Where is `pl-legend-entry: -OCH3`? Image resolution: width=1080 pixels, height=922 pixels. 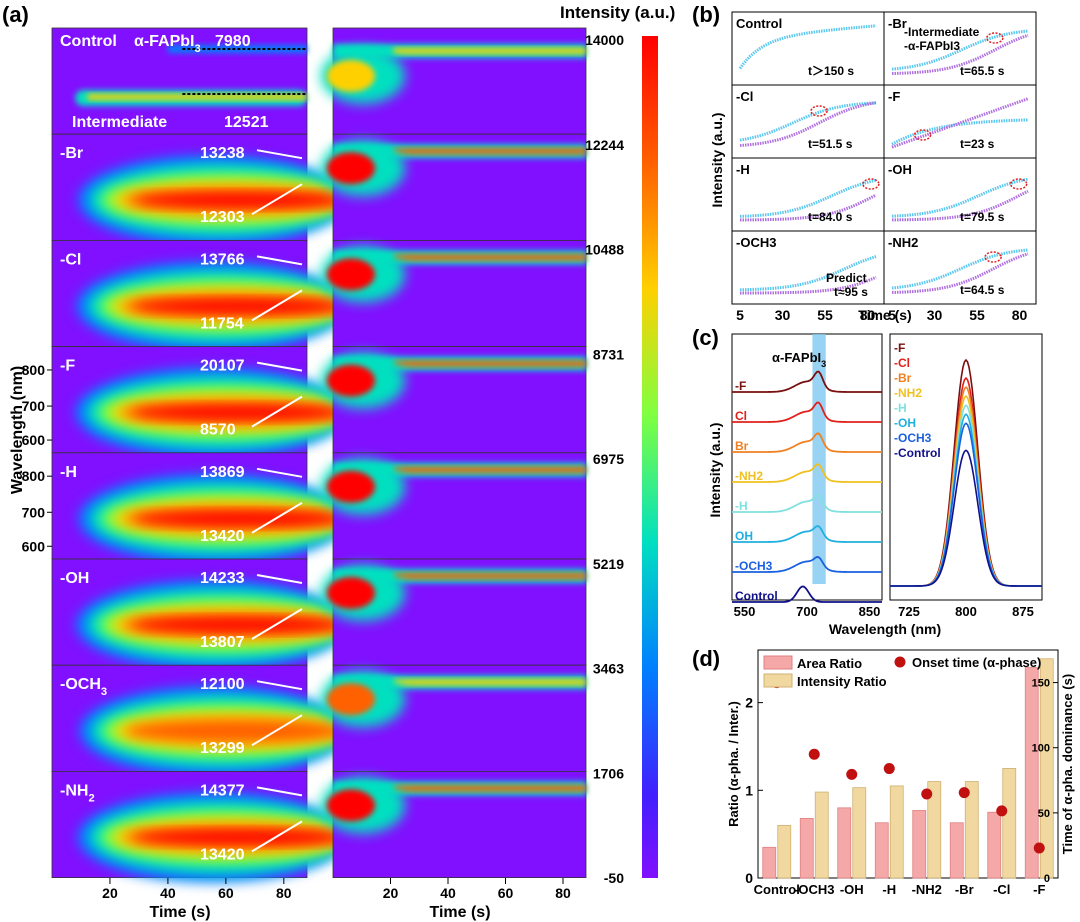
pl-legend-entry: -OCH3 is located at coordinates (913, 438).